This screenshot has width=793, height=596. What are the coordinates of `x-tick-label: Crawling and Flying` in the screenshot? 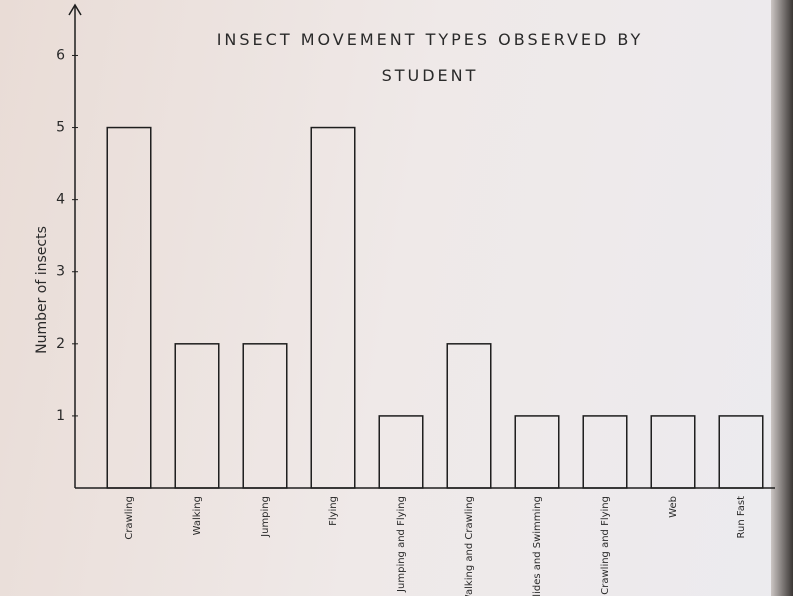 It's located at (605, 545).